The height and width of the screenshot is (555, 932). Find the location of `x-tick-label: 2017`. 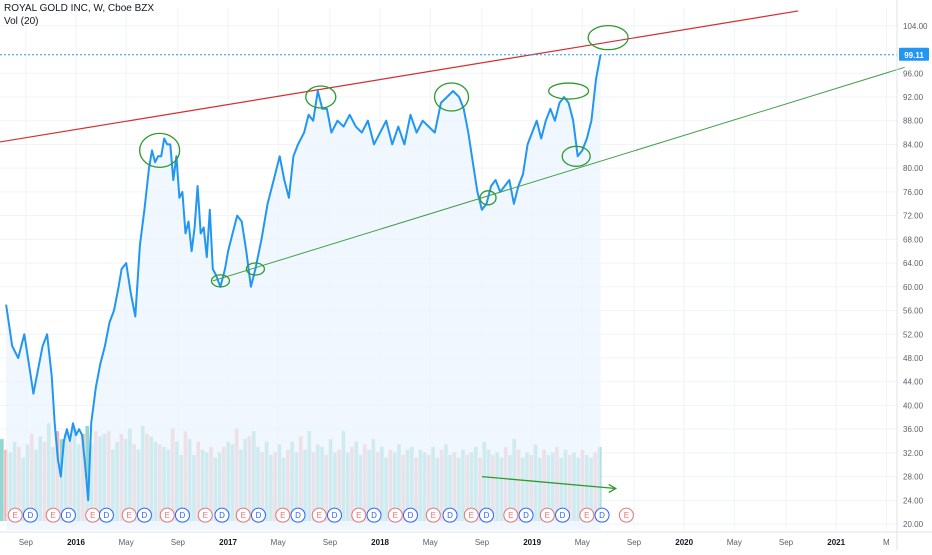

x-tick-label: 2017 is located at coordinates (228, 542).